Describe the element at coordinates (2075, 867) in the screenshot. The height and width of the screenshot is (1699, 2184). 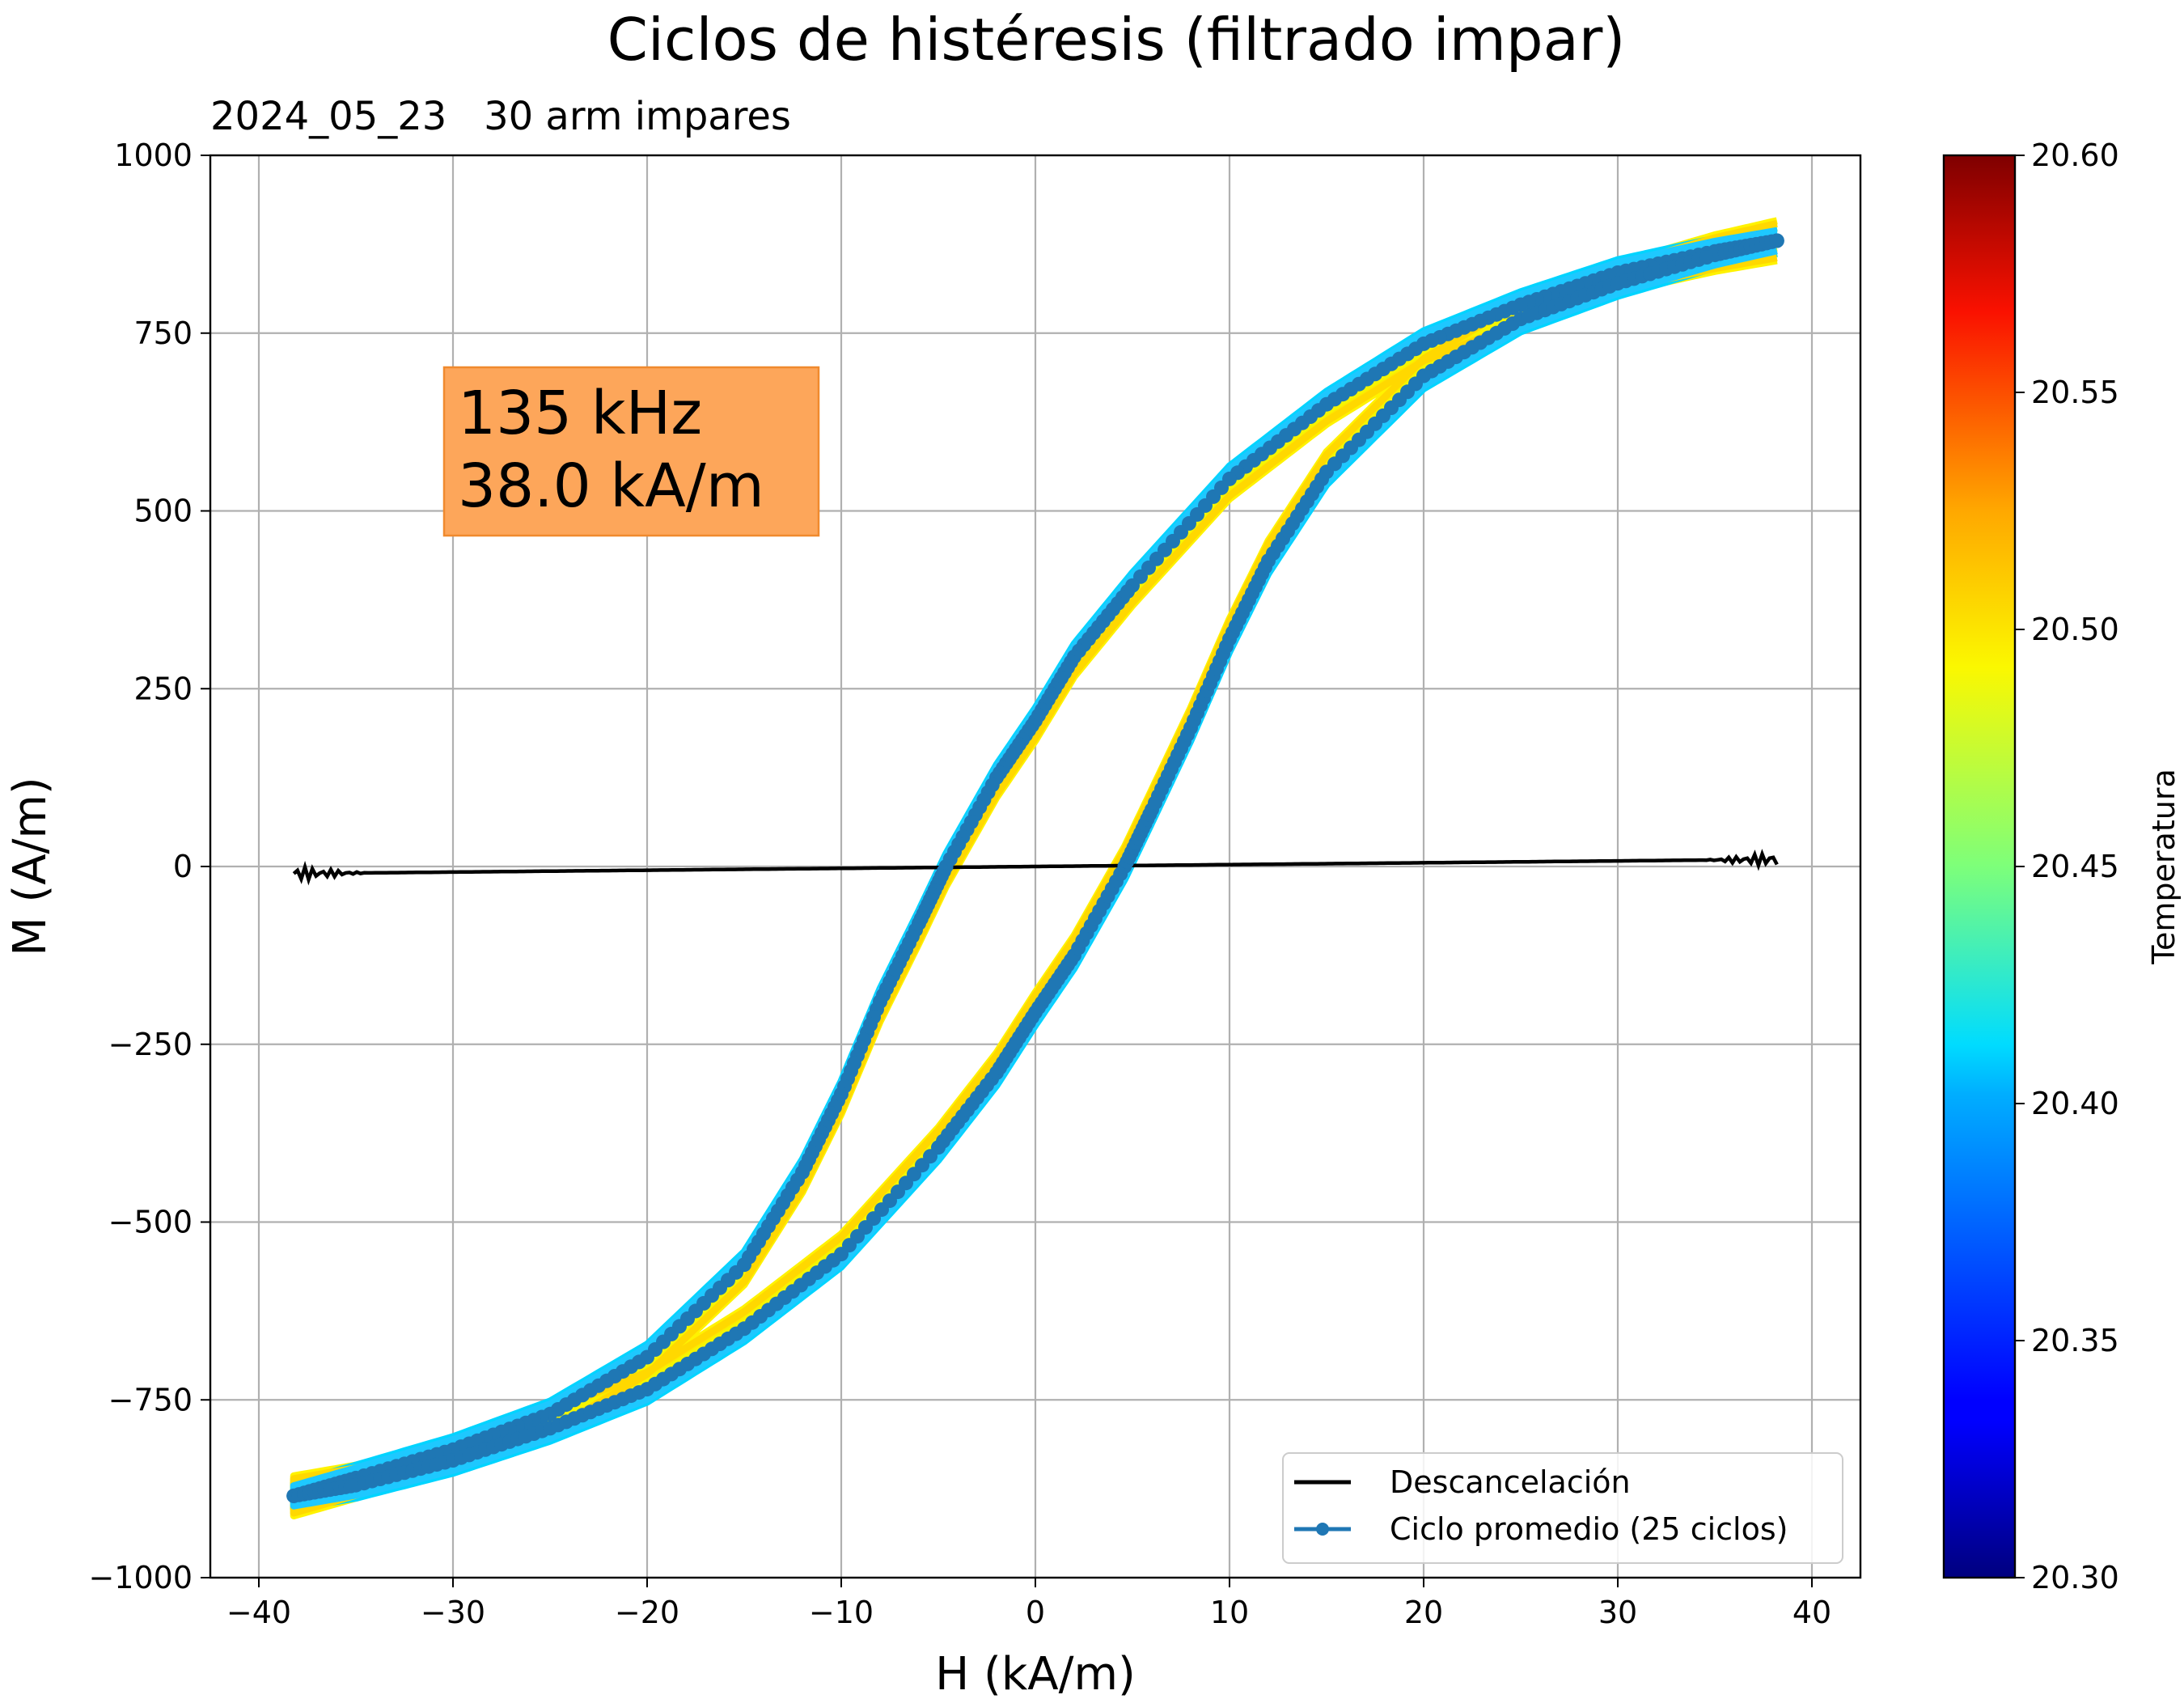
I see `colorbar-tick-label: 20.45` at that location.